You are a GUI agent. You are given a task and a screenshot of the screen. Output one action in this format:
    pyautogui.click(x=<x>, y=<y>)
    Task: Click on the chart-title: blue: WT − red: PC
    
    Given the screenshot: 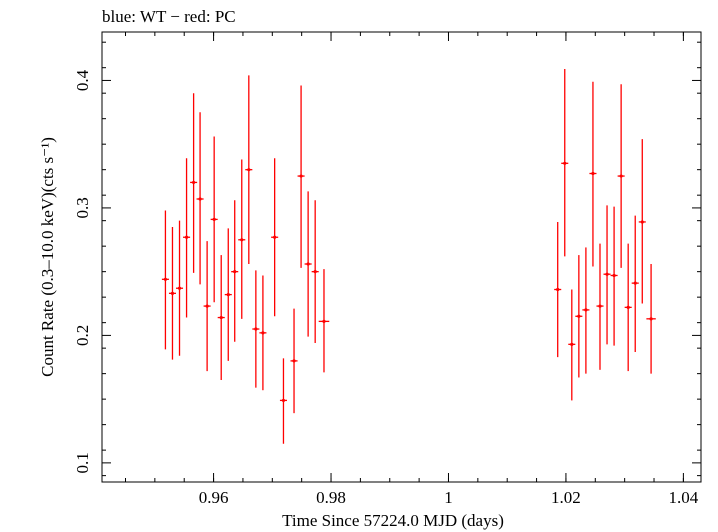 What is the action you would take?
    pyautogui.click(x=169, y=16)
    